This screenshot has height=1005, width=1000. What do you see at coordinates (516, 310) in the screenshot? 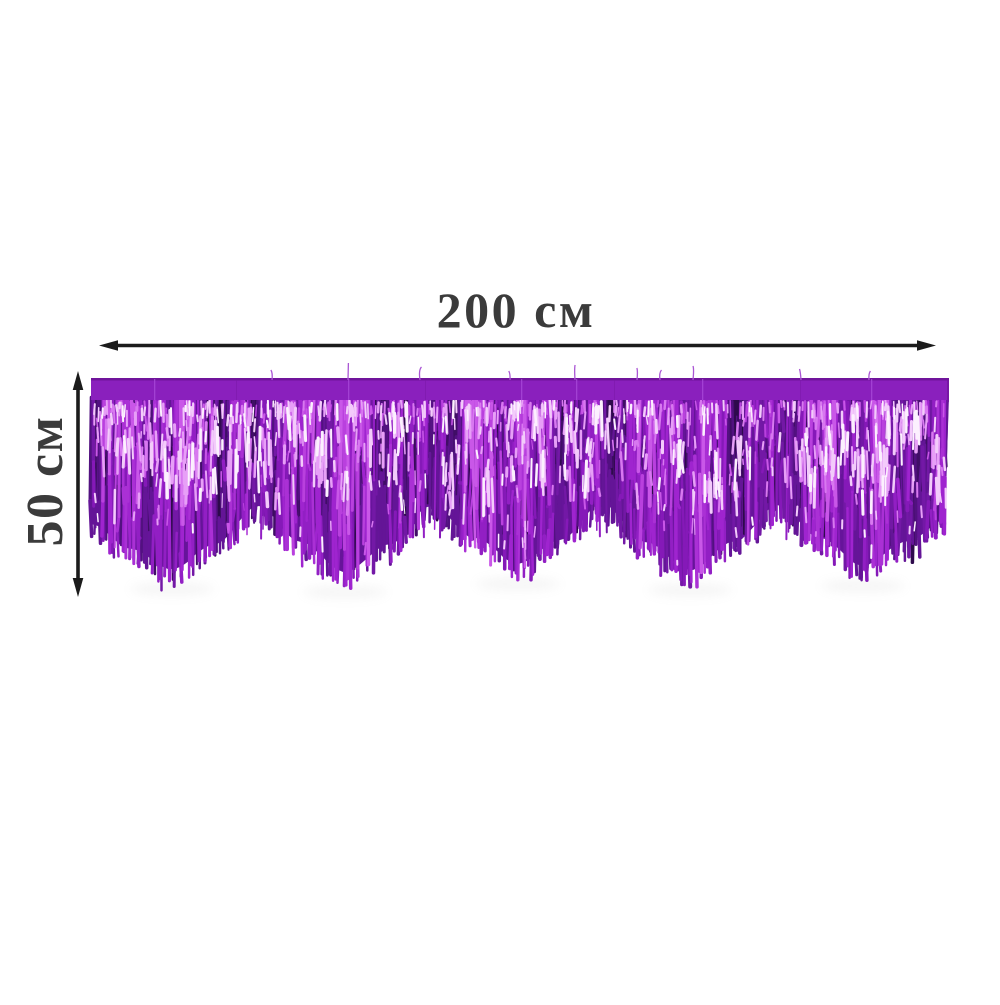
I see `svg-text: 200 см` at bounding box center [516, 310].